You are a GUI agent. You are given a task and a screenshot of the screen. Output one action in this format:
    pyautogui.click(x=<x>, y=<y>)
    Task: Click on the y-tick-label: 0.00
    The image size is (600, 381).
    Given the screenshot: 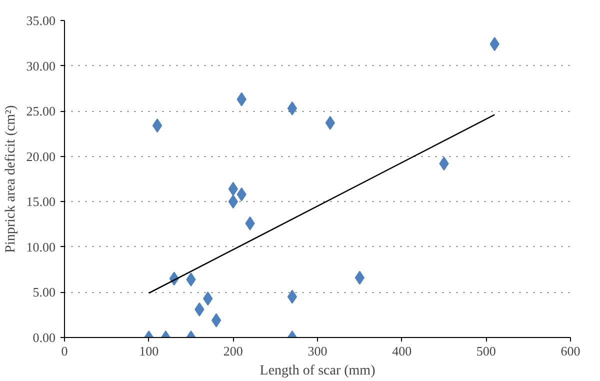 What is the action you would take?
    pyautogui.click(x=44, y=337)
    